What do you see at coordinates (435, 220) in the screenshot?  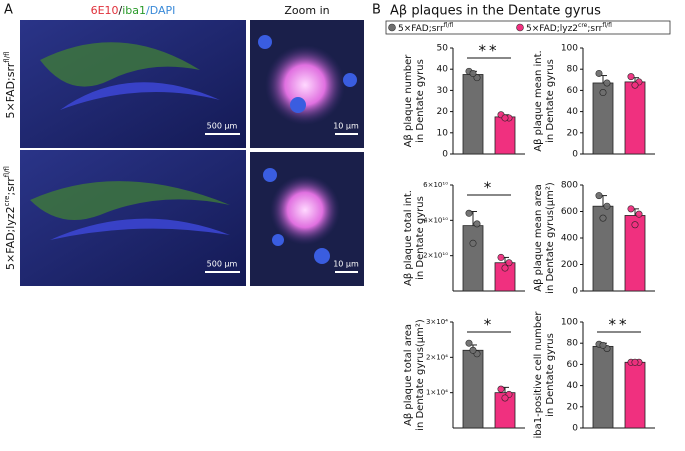 I see `y-tick-label: 4×10¹⁰` at bounding box center [435, 220].